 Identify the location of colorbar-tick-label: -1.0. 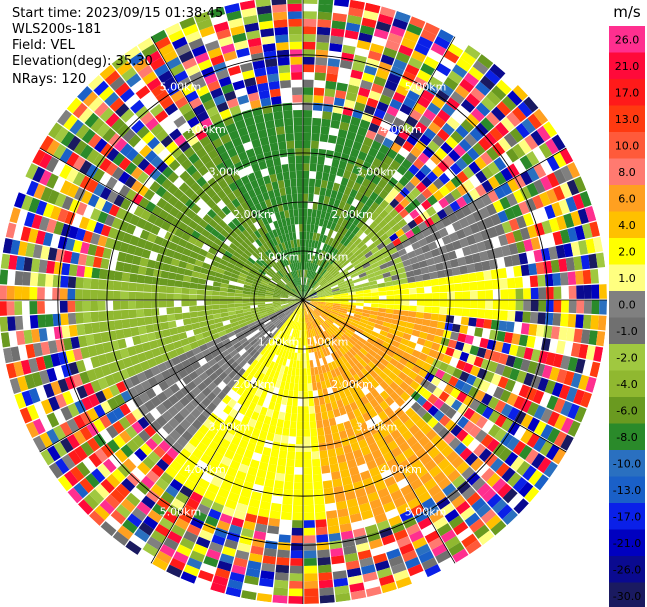
(626, 331).